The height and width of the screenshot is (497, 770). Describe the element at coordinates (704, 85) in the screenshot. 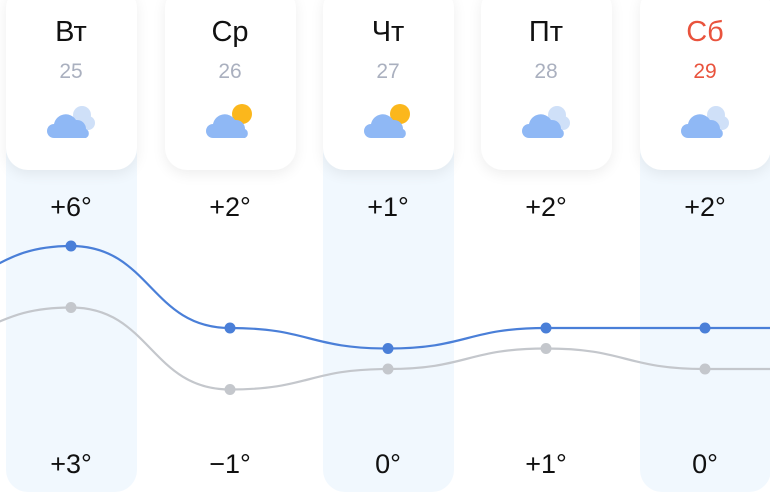

I see `day-card: Сб 29` at that location.